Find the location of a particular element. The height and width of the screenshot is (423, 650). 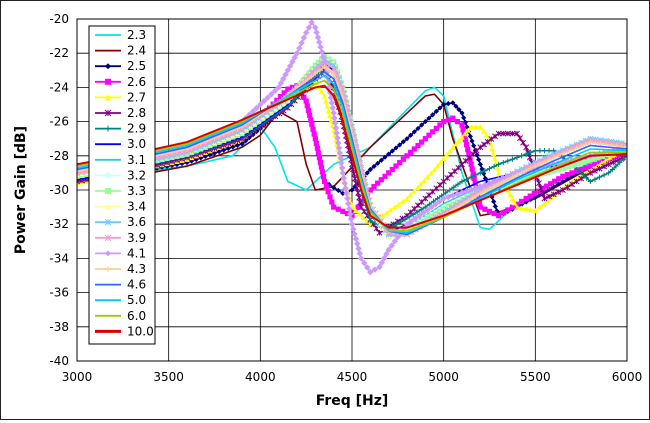

legend-label: 2.6 is located at coordinates (136, 82).